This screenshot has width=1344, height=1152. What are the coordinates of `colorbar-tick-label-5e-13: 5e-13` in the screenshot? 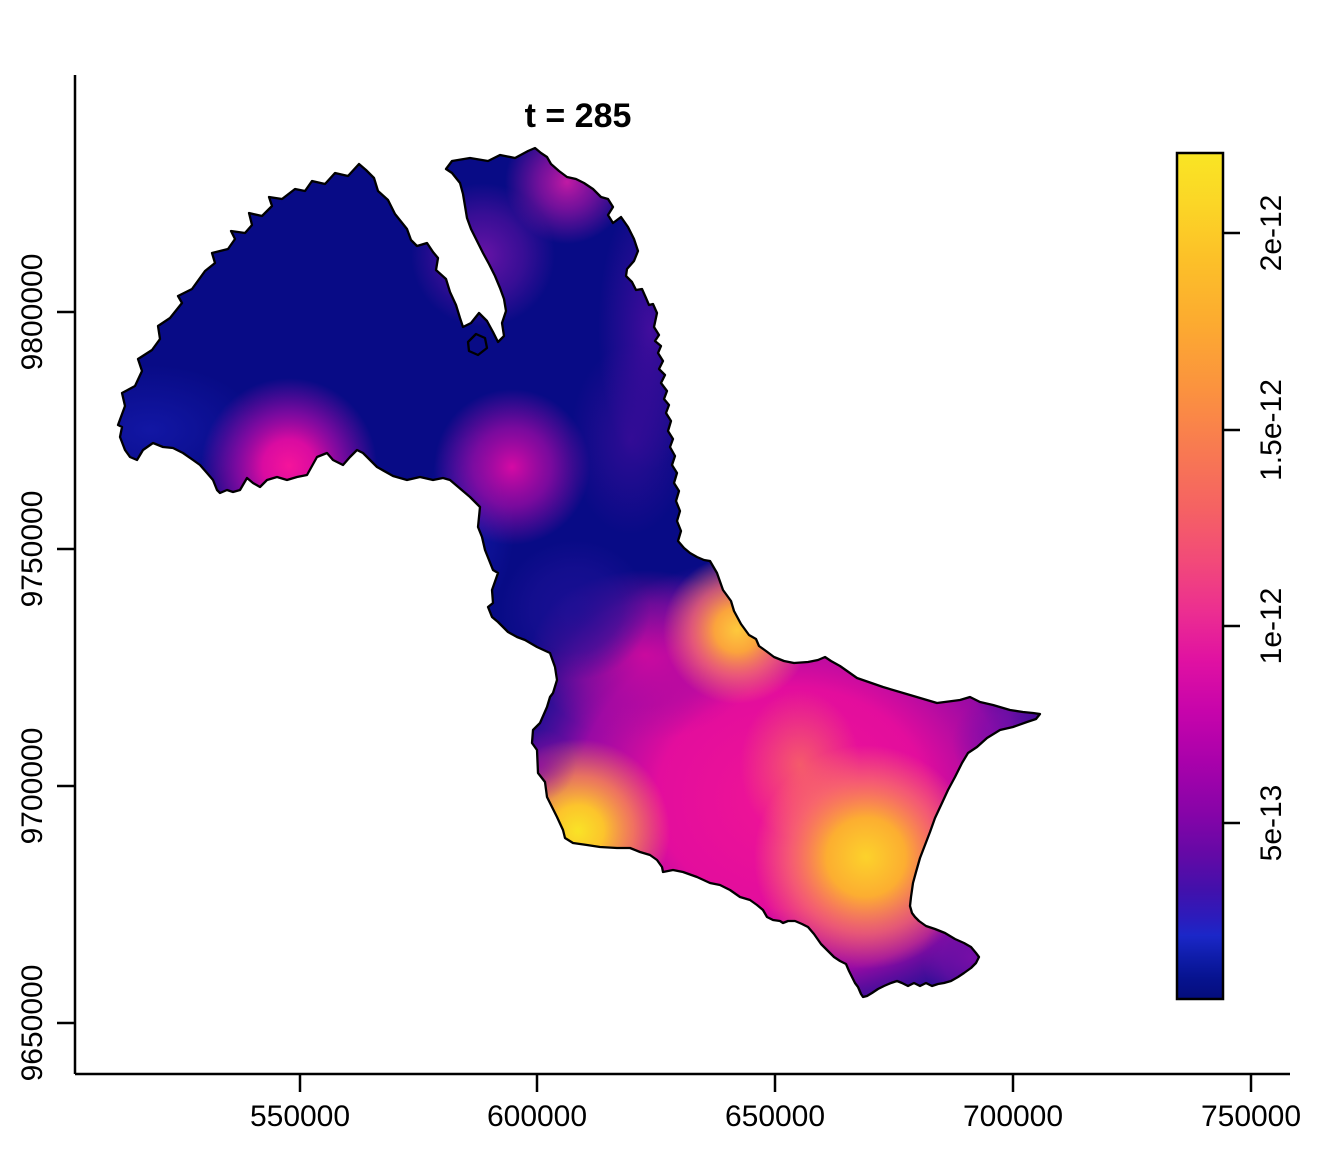 It's located at (1271, 823).